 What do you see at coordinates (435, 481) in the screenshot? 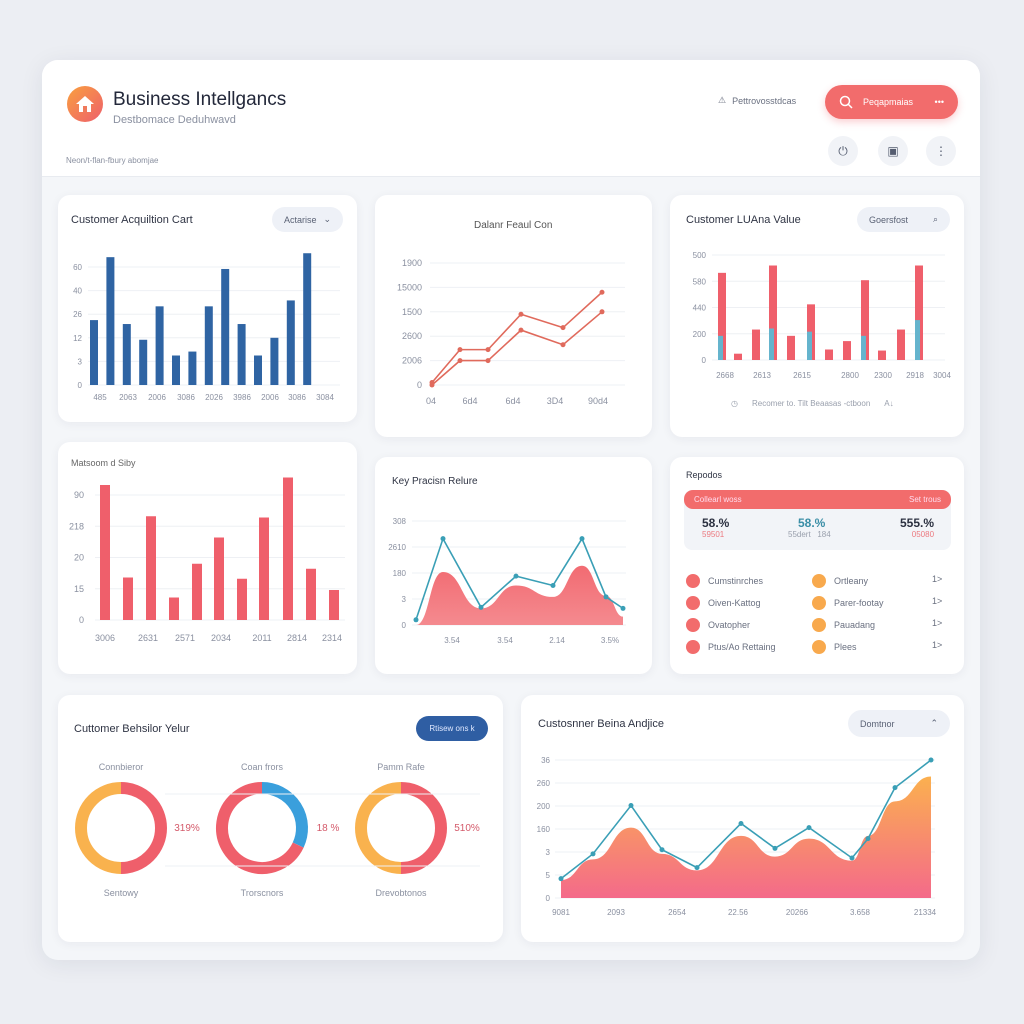
I see `key-title: Key Pracisn Relure` at bounding box center [435, 481].